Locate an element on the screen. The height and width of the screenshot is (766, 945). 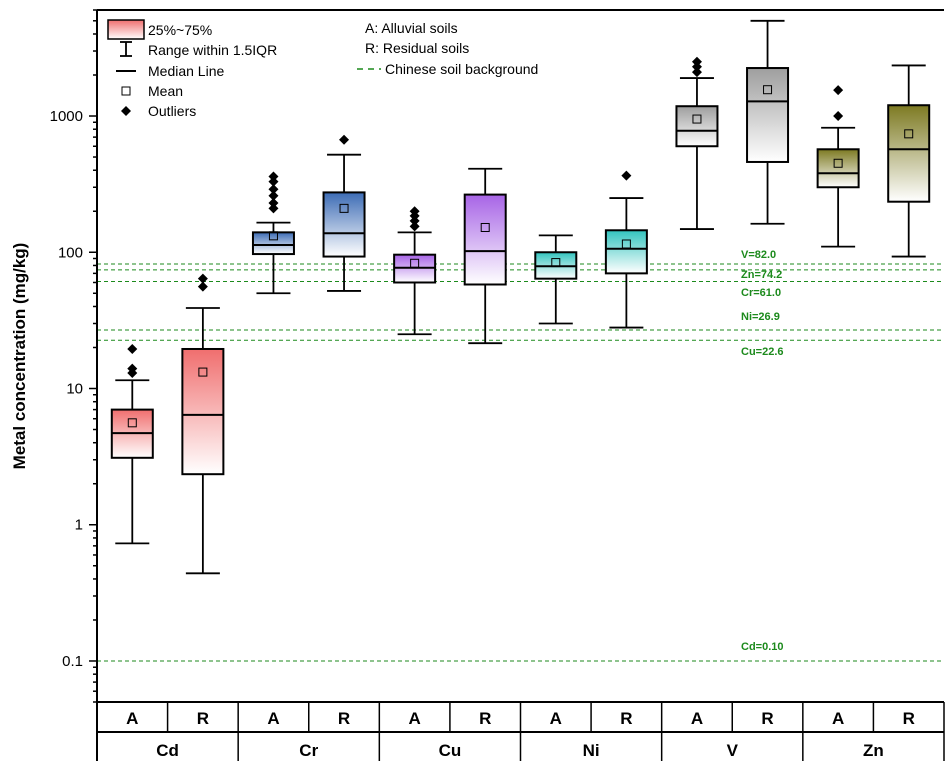
reference-label: Zn=74.2 is located at coordinates (761, 275).